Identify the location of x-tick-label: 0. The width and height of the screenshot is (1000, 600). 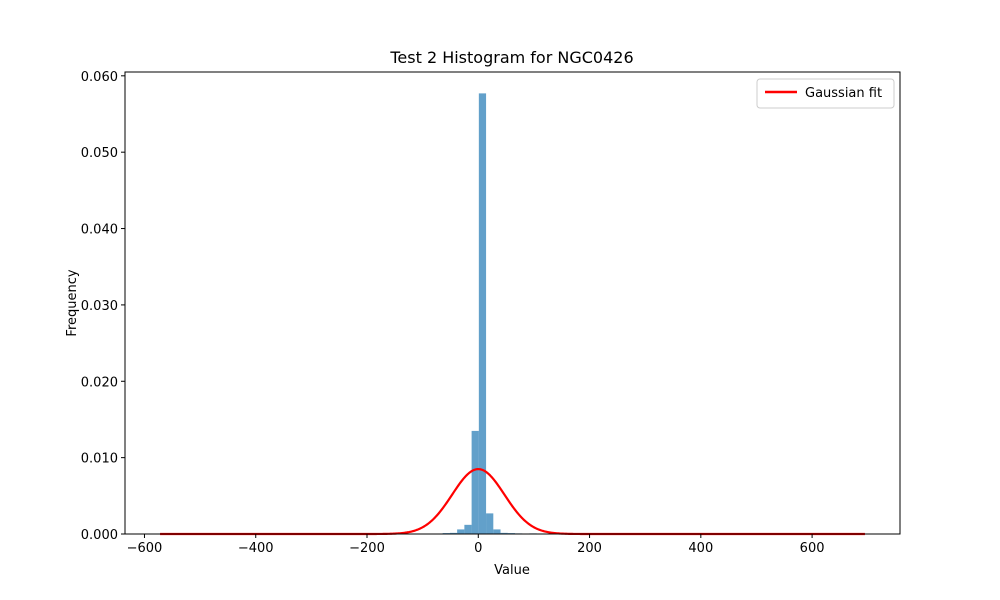
(478, 548).